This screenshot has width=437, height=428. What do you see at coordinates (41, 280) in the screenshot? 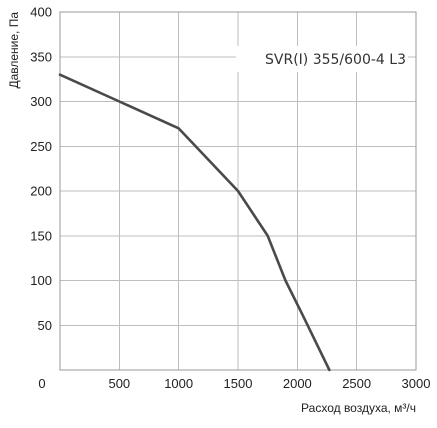
I see `y-tick-label: 100` at bounding box center [41, 280].